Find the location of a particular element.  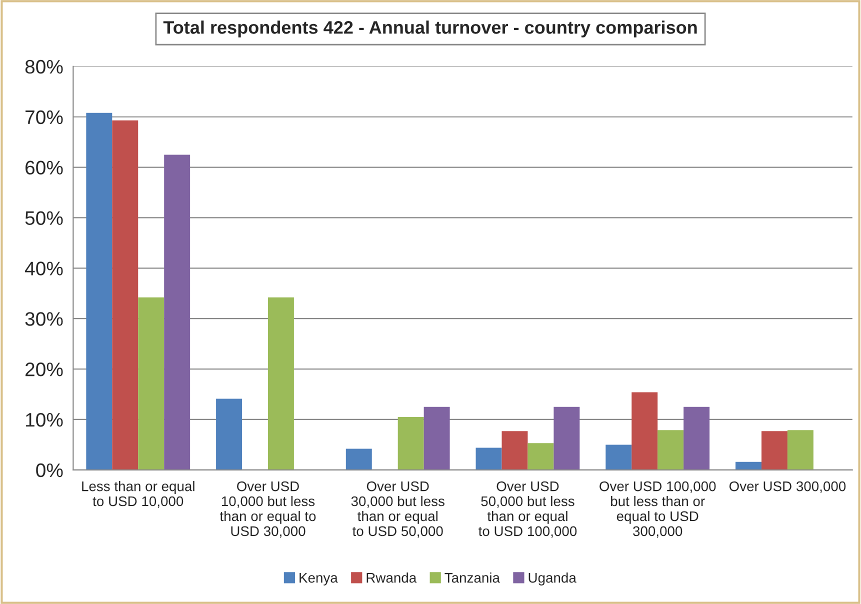

legend-label: Tanzania is located at coordinates (472, 577).